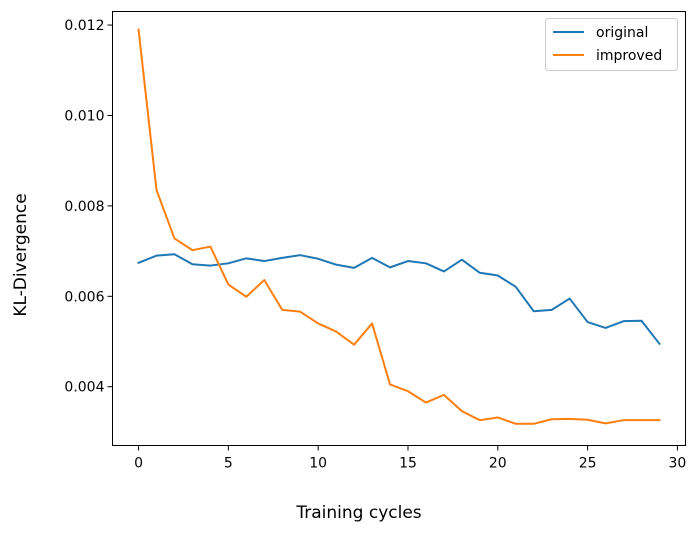 Image resolution: width=698 pixels, height=533 pixels. I want to click on legend-label-original: original, so click(622, 33).